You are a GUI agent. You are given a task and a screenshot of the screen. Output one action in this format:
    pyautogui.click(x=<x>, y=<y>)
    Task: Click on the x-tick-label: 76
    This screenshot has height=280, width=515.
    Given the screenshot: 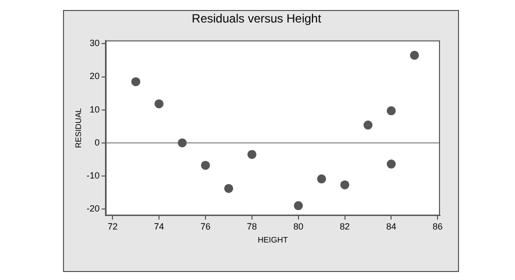 What is the action you would take?
    pyautogui.click(x=205, y=226)
    